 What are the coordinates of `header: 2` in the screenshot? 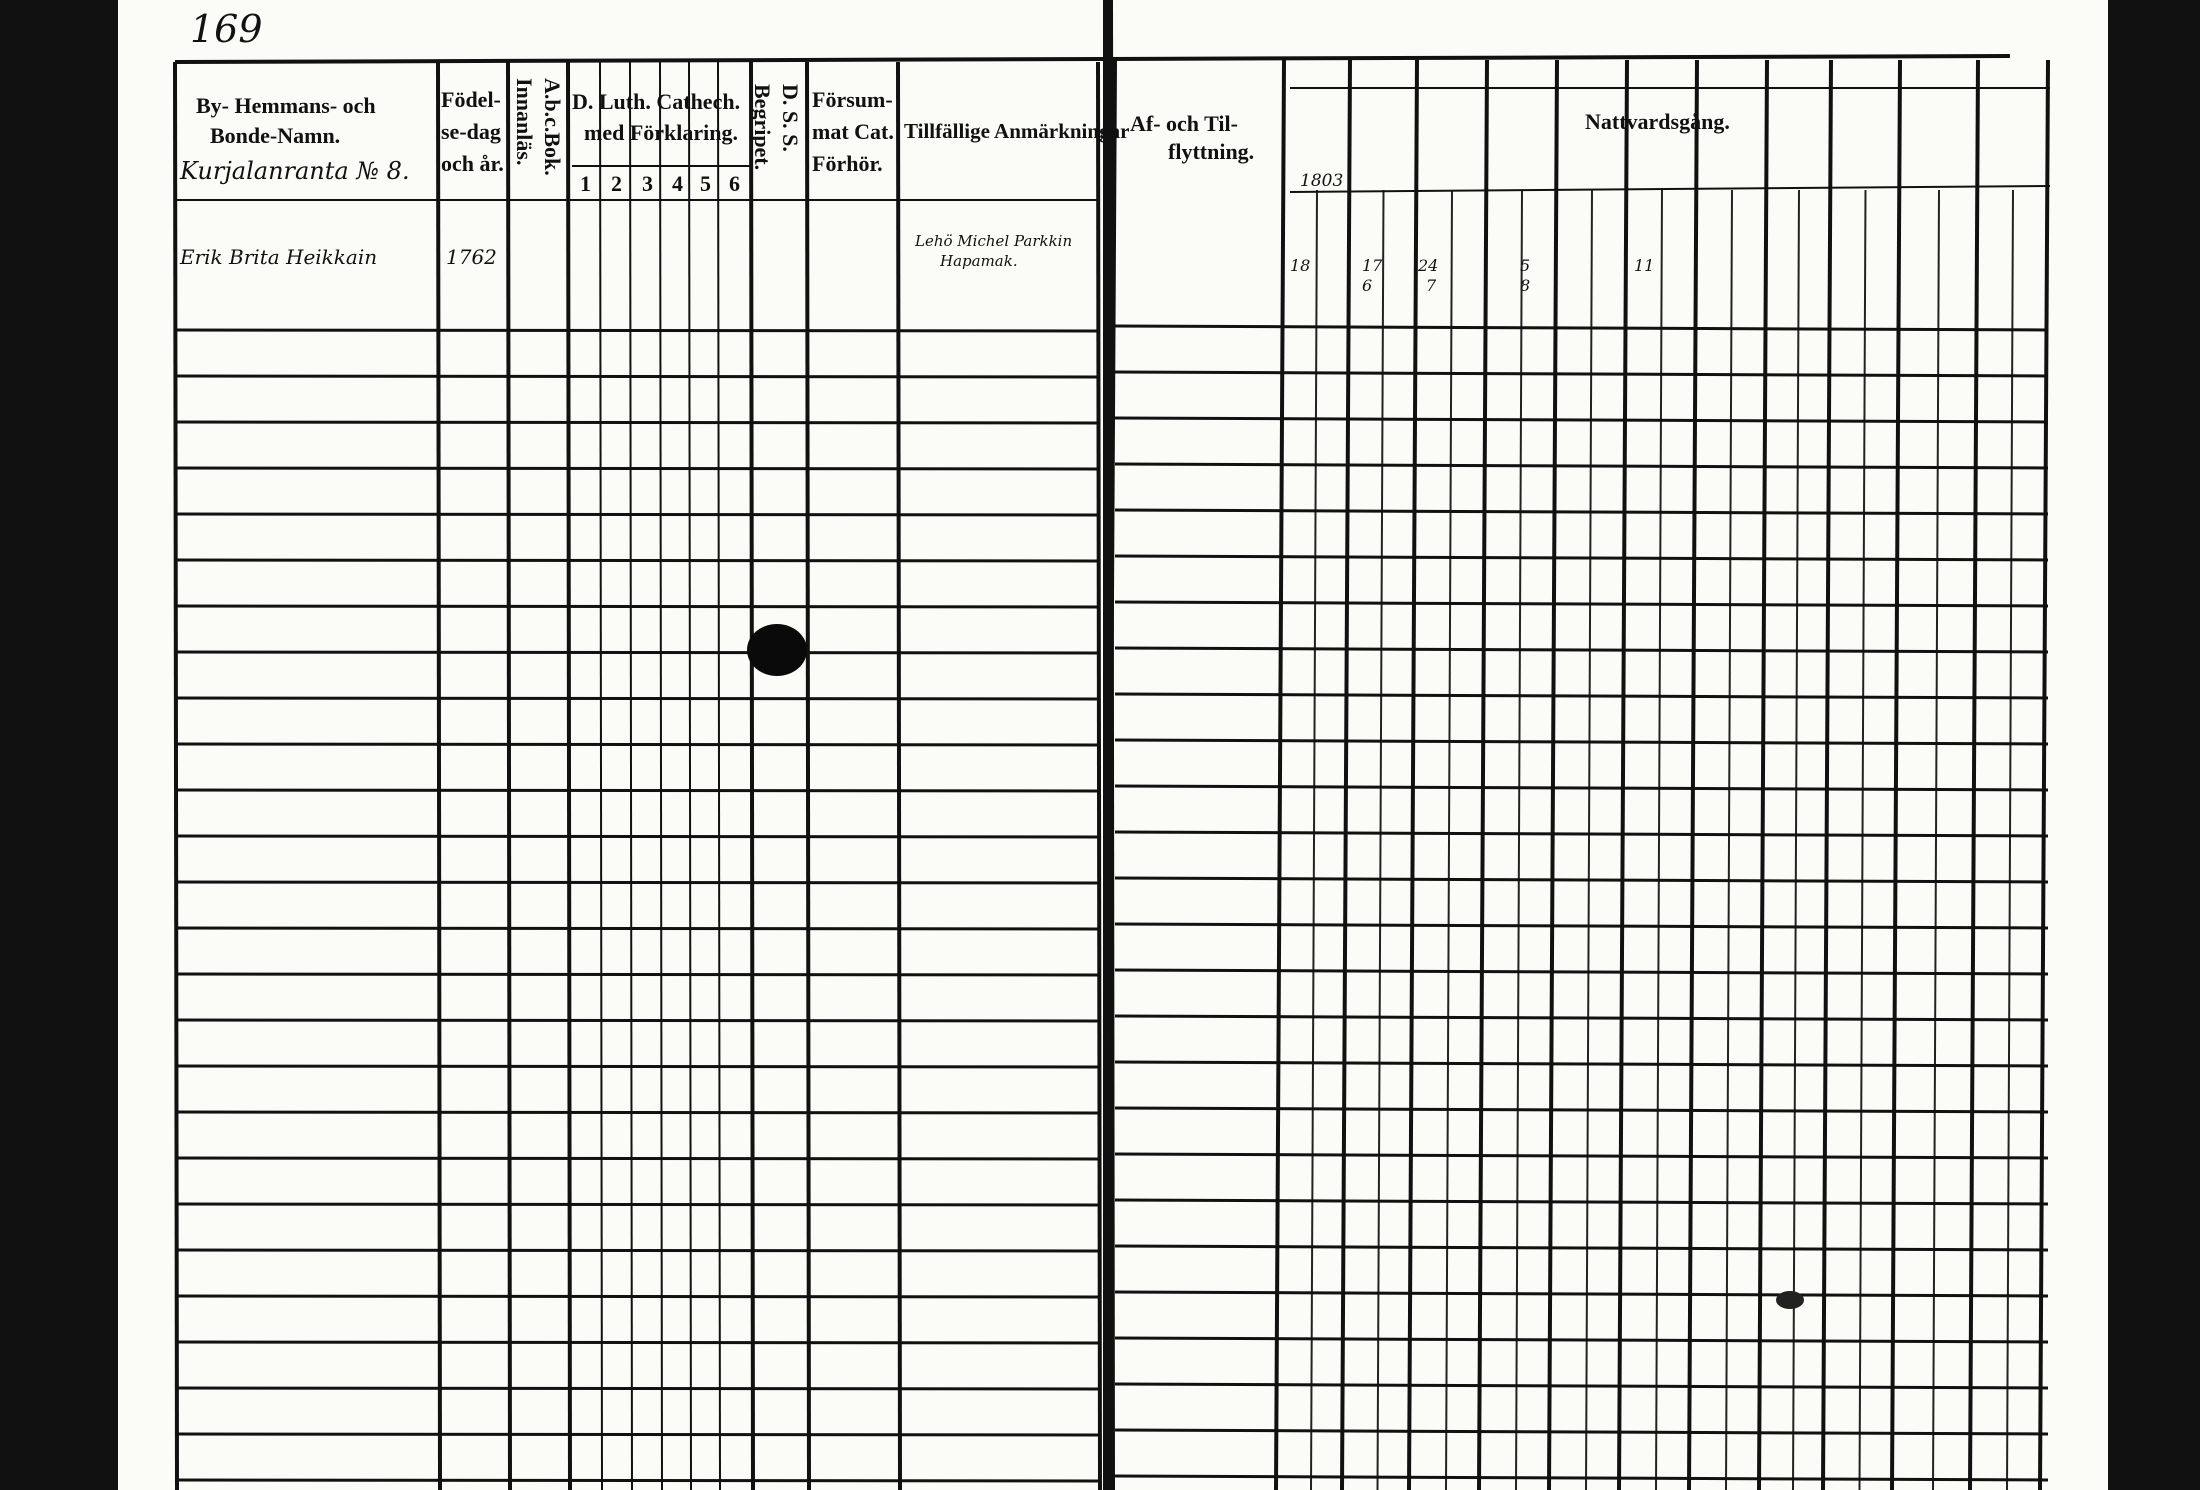 It's located at (616, 183).